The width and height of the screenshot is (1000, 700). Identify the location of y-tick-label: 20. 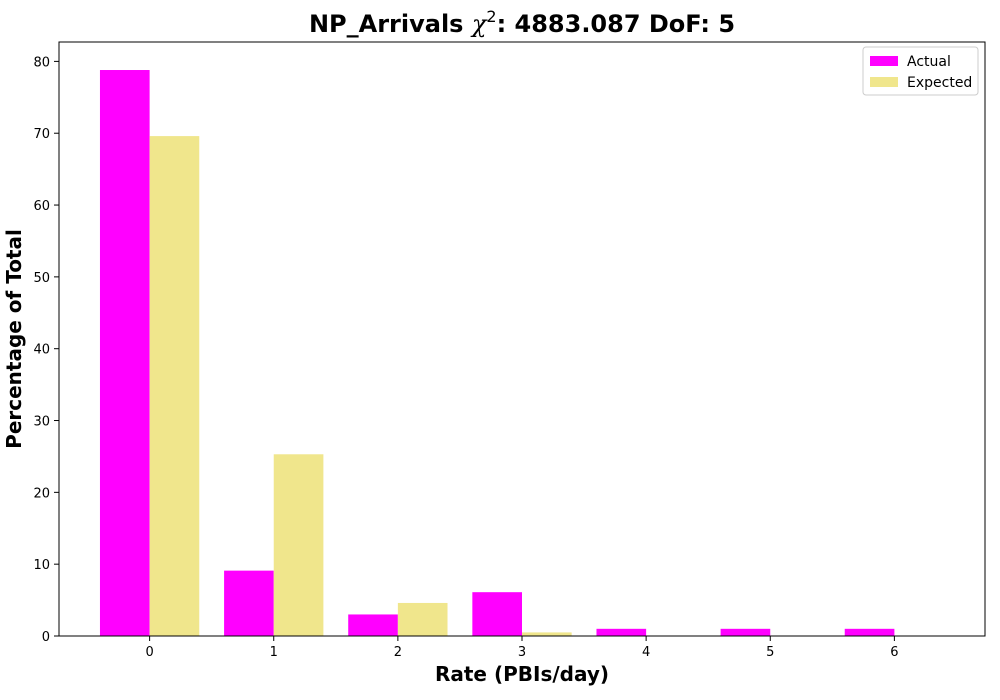
(41, 493).